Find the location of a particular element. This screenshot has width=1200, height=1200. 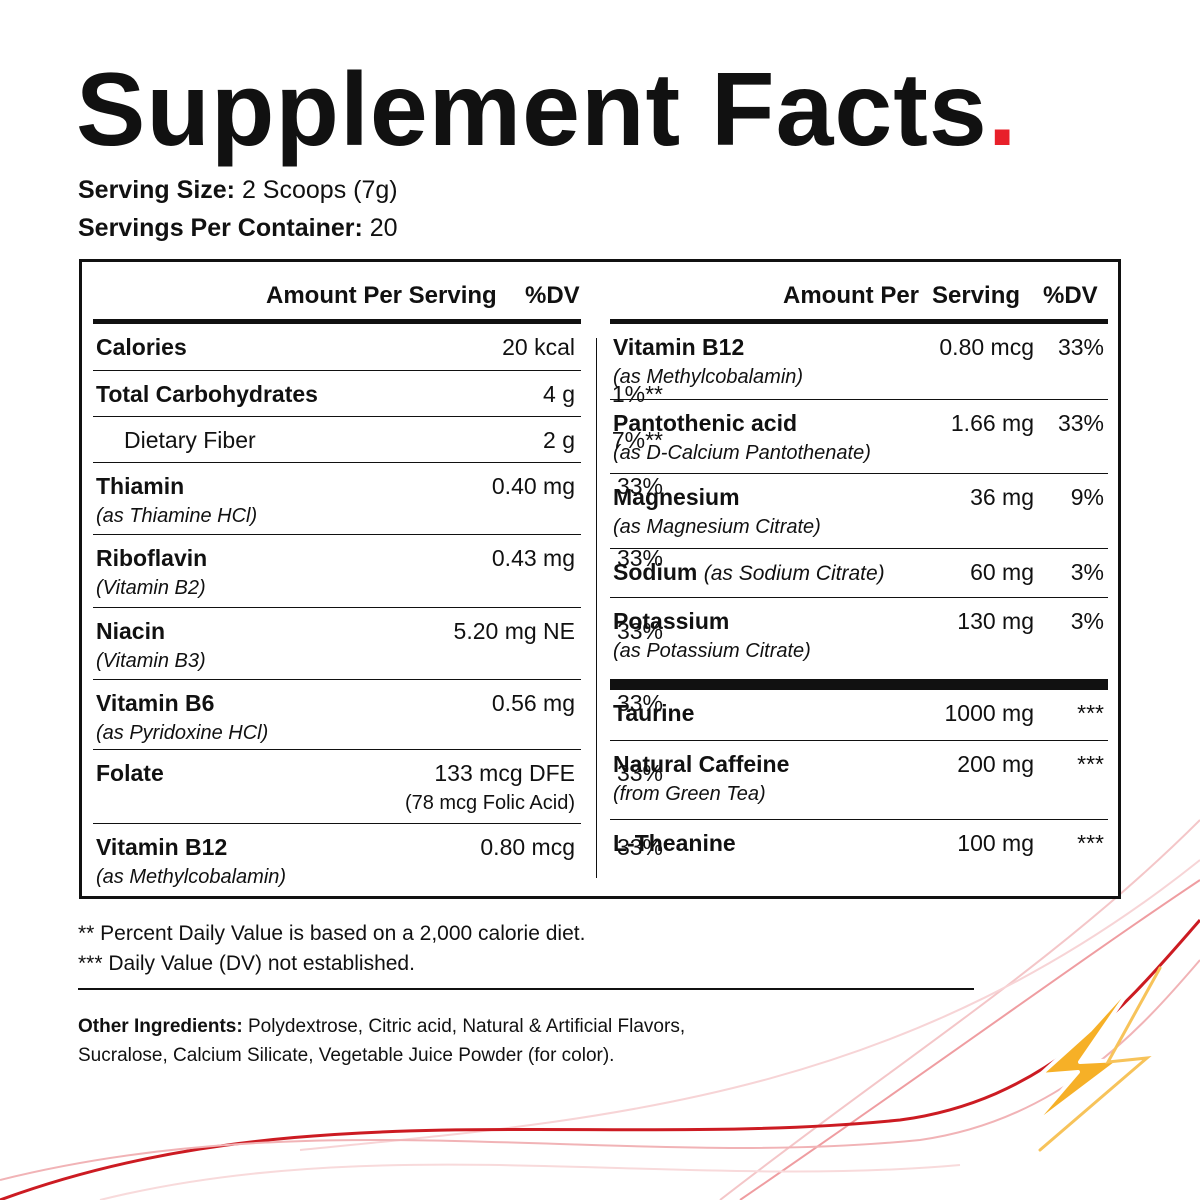

nutrient-row: Thiamin (as Thiamine HCl) 0.40 mg 33% is located at coordinates (378, 499).